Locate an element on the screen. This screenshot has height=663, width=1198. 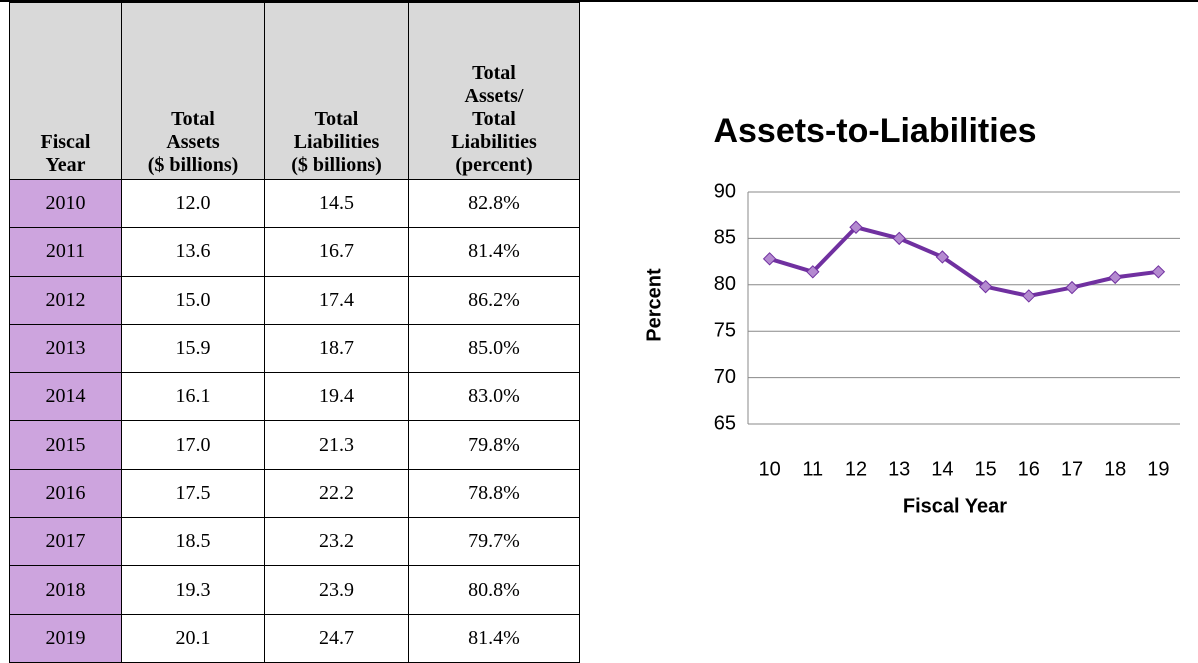
year-cell: 2014 is located at coordinates (65, 397).